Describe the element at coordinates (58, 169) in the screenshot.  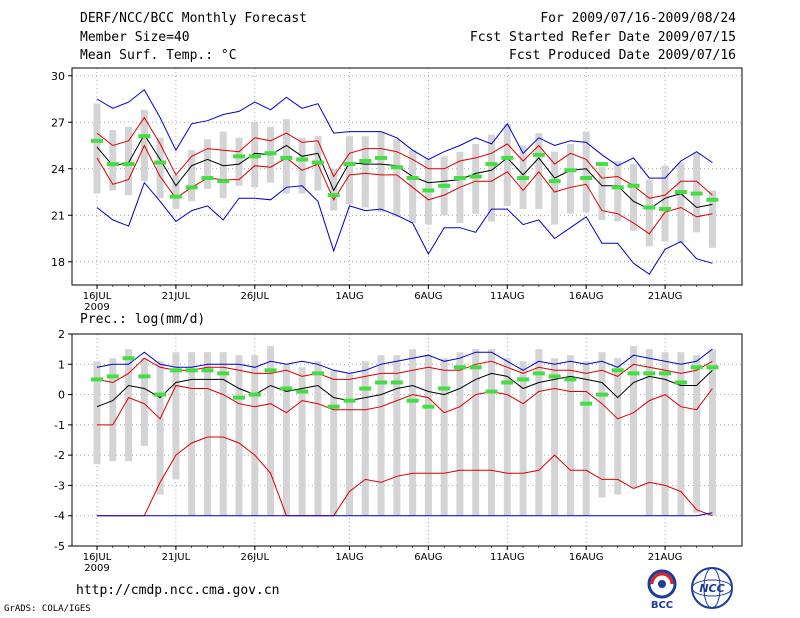
I see `y-tick-label: 24` at that location.